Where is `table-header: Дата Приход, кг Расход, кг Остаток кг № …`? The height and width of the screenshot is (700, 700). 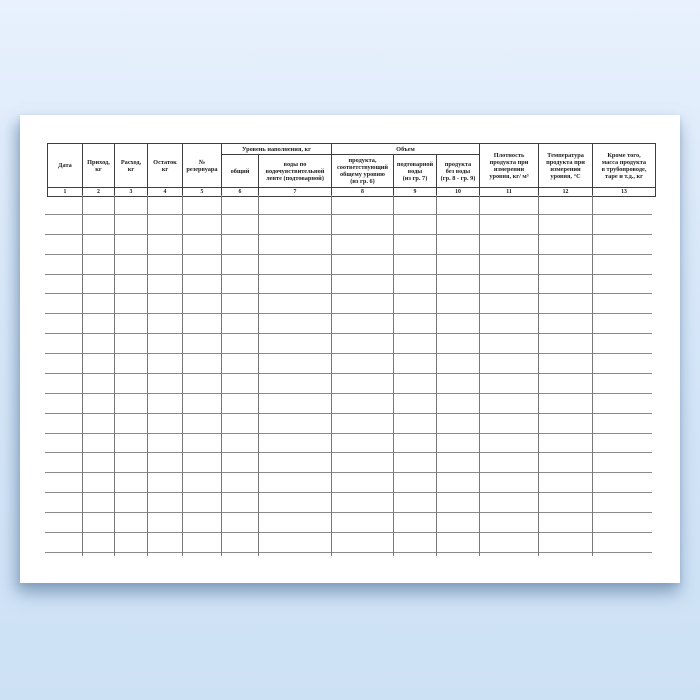
table-header: Дата Приход, кг Расход, кг Остаток кг № … is located at coordinates (351, 170).